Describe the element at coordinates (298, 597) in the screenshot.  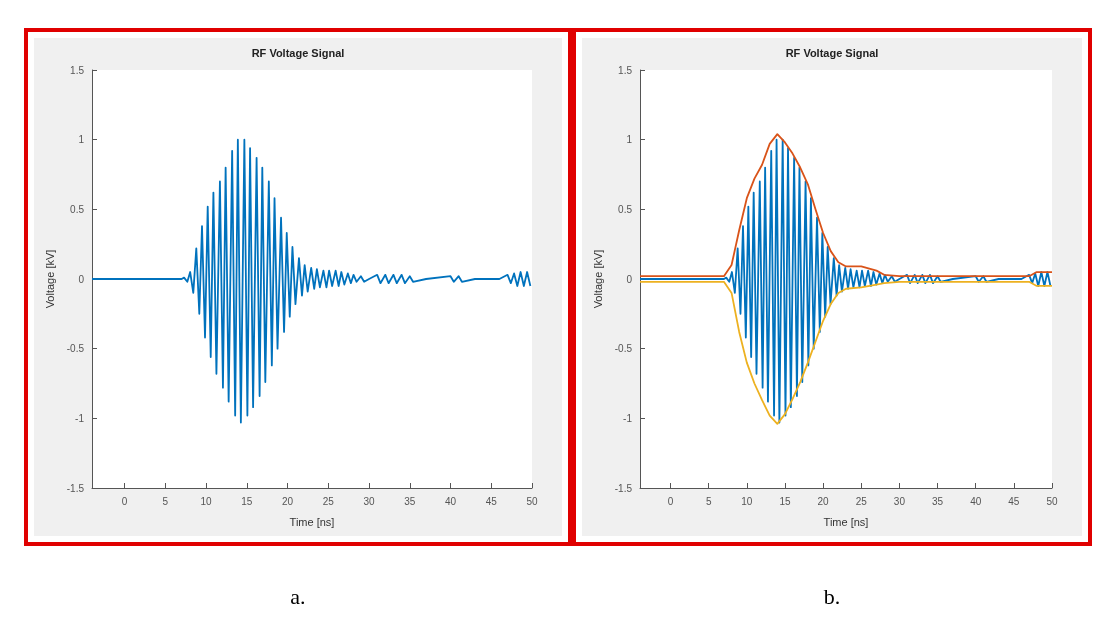
I see `text: a.` at that location.